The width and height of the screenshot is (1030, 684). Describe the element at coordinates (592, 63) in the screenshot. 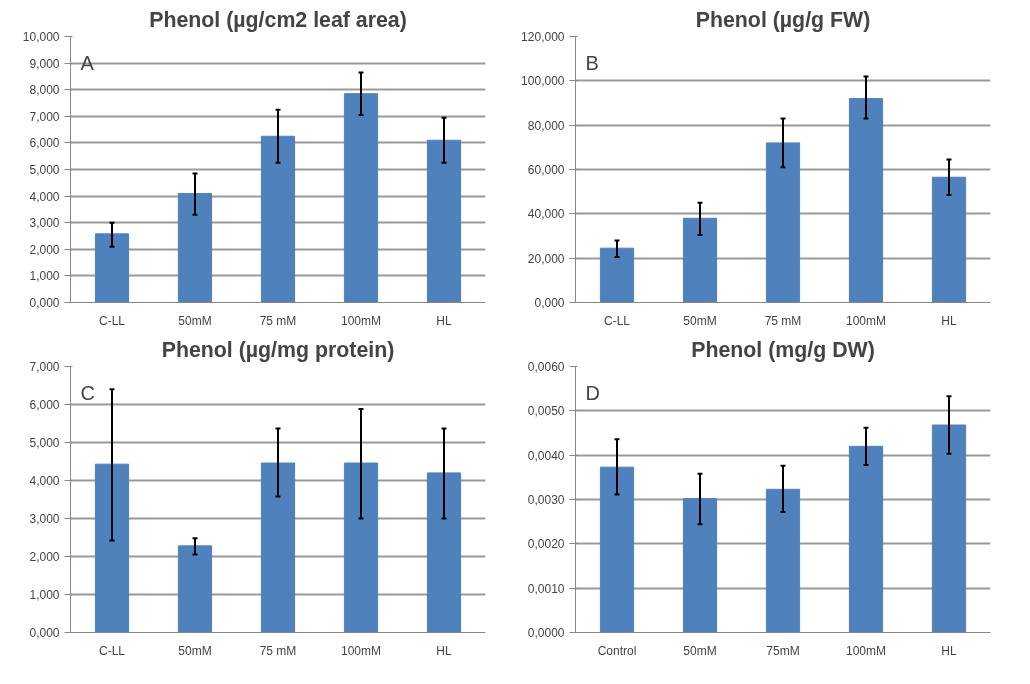

I see `annotation: B` at that location.